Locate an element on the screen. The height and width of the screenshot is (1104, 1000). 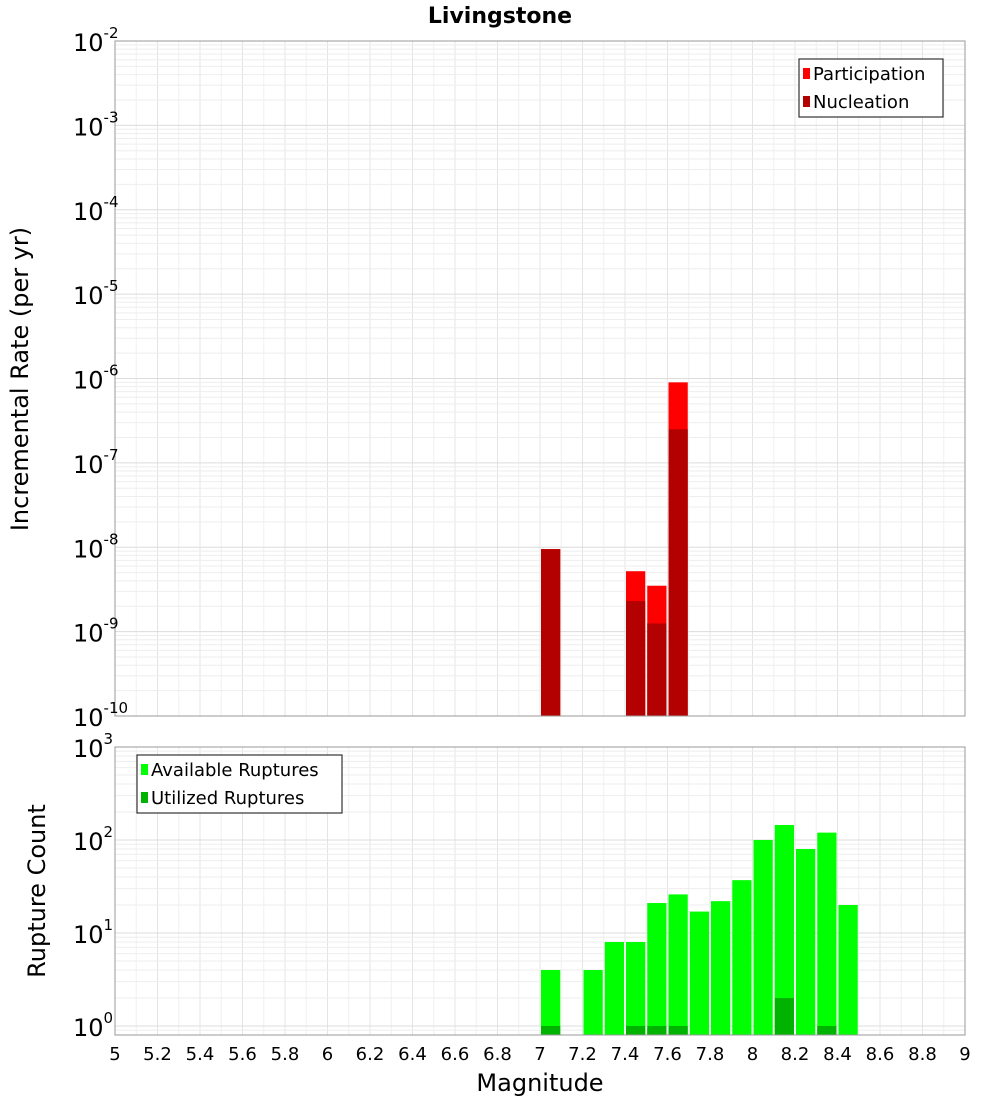
count-bars is located at coordinates (699, 929).